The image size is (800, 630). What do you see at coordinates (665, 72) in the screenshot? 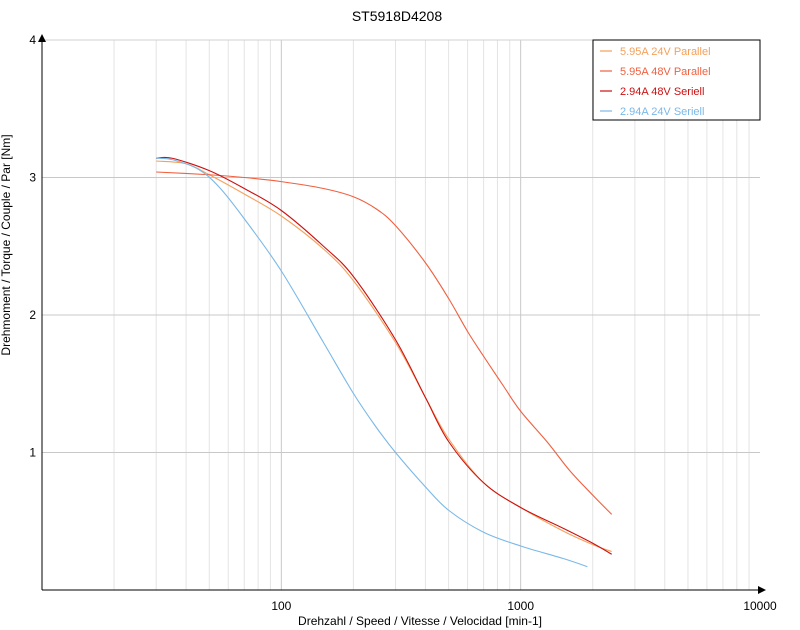
I see `legend-label-2: 5.95A 48V Parallel` at bounding box center [665, 72].